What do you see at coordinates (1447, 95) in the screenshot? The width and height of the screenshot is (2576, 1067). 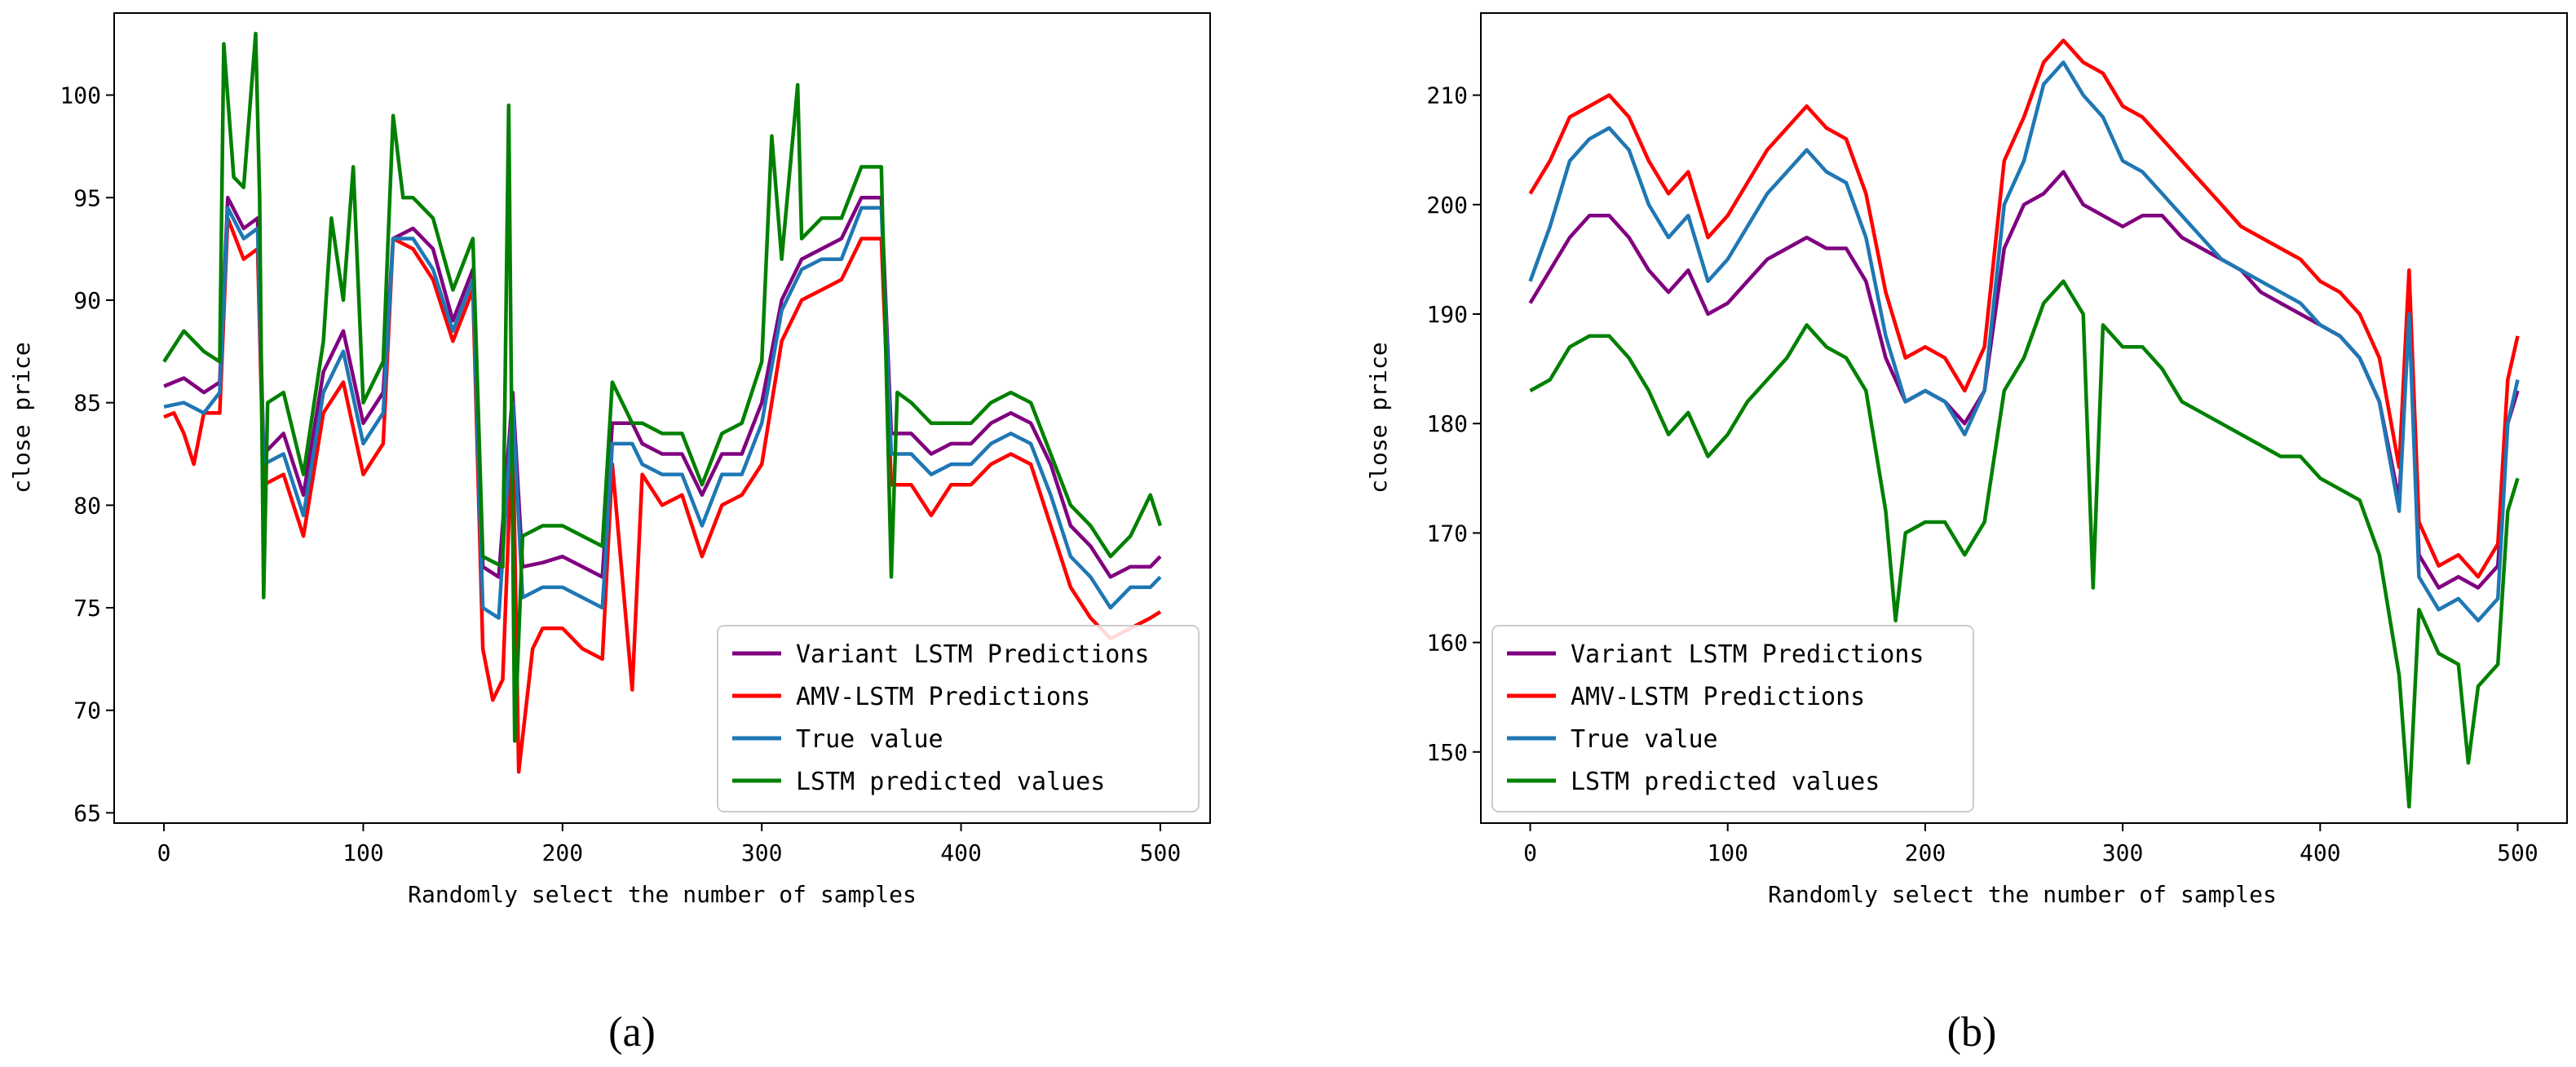 I see `y-tick-label-b-6: 210` at bounding box center [1447, 95].